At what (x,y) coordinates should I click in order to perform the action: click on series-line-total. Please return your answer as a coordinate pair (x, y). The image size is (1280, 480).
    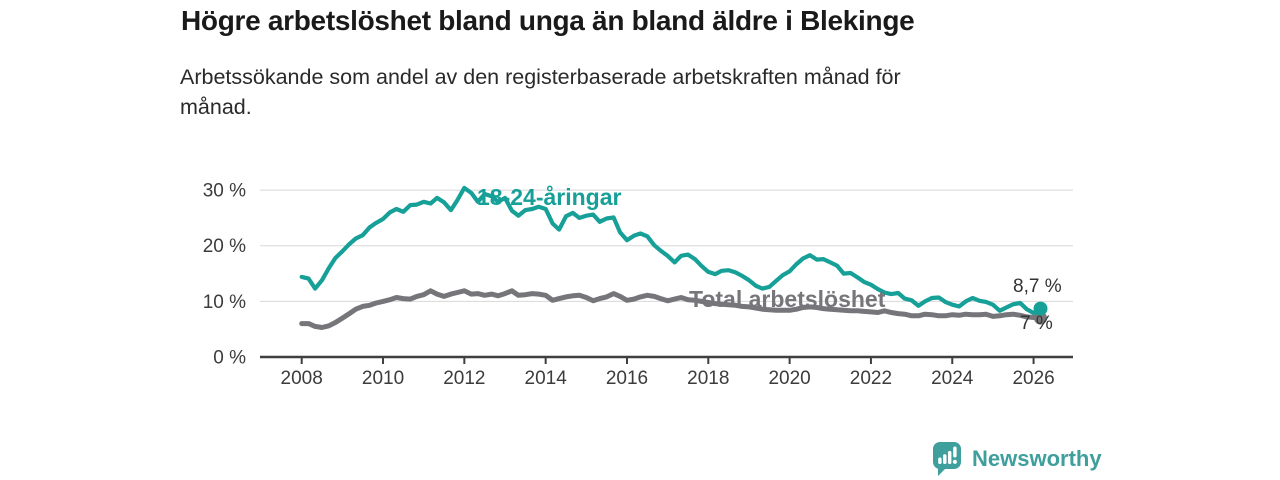
    Looking at the image, I should click on (671, 309).